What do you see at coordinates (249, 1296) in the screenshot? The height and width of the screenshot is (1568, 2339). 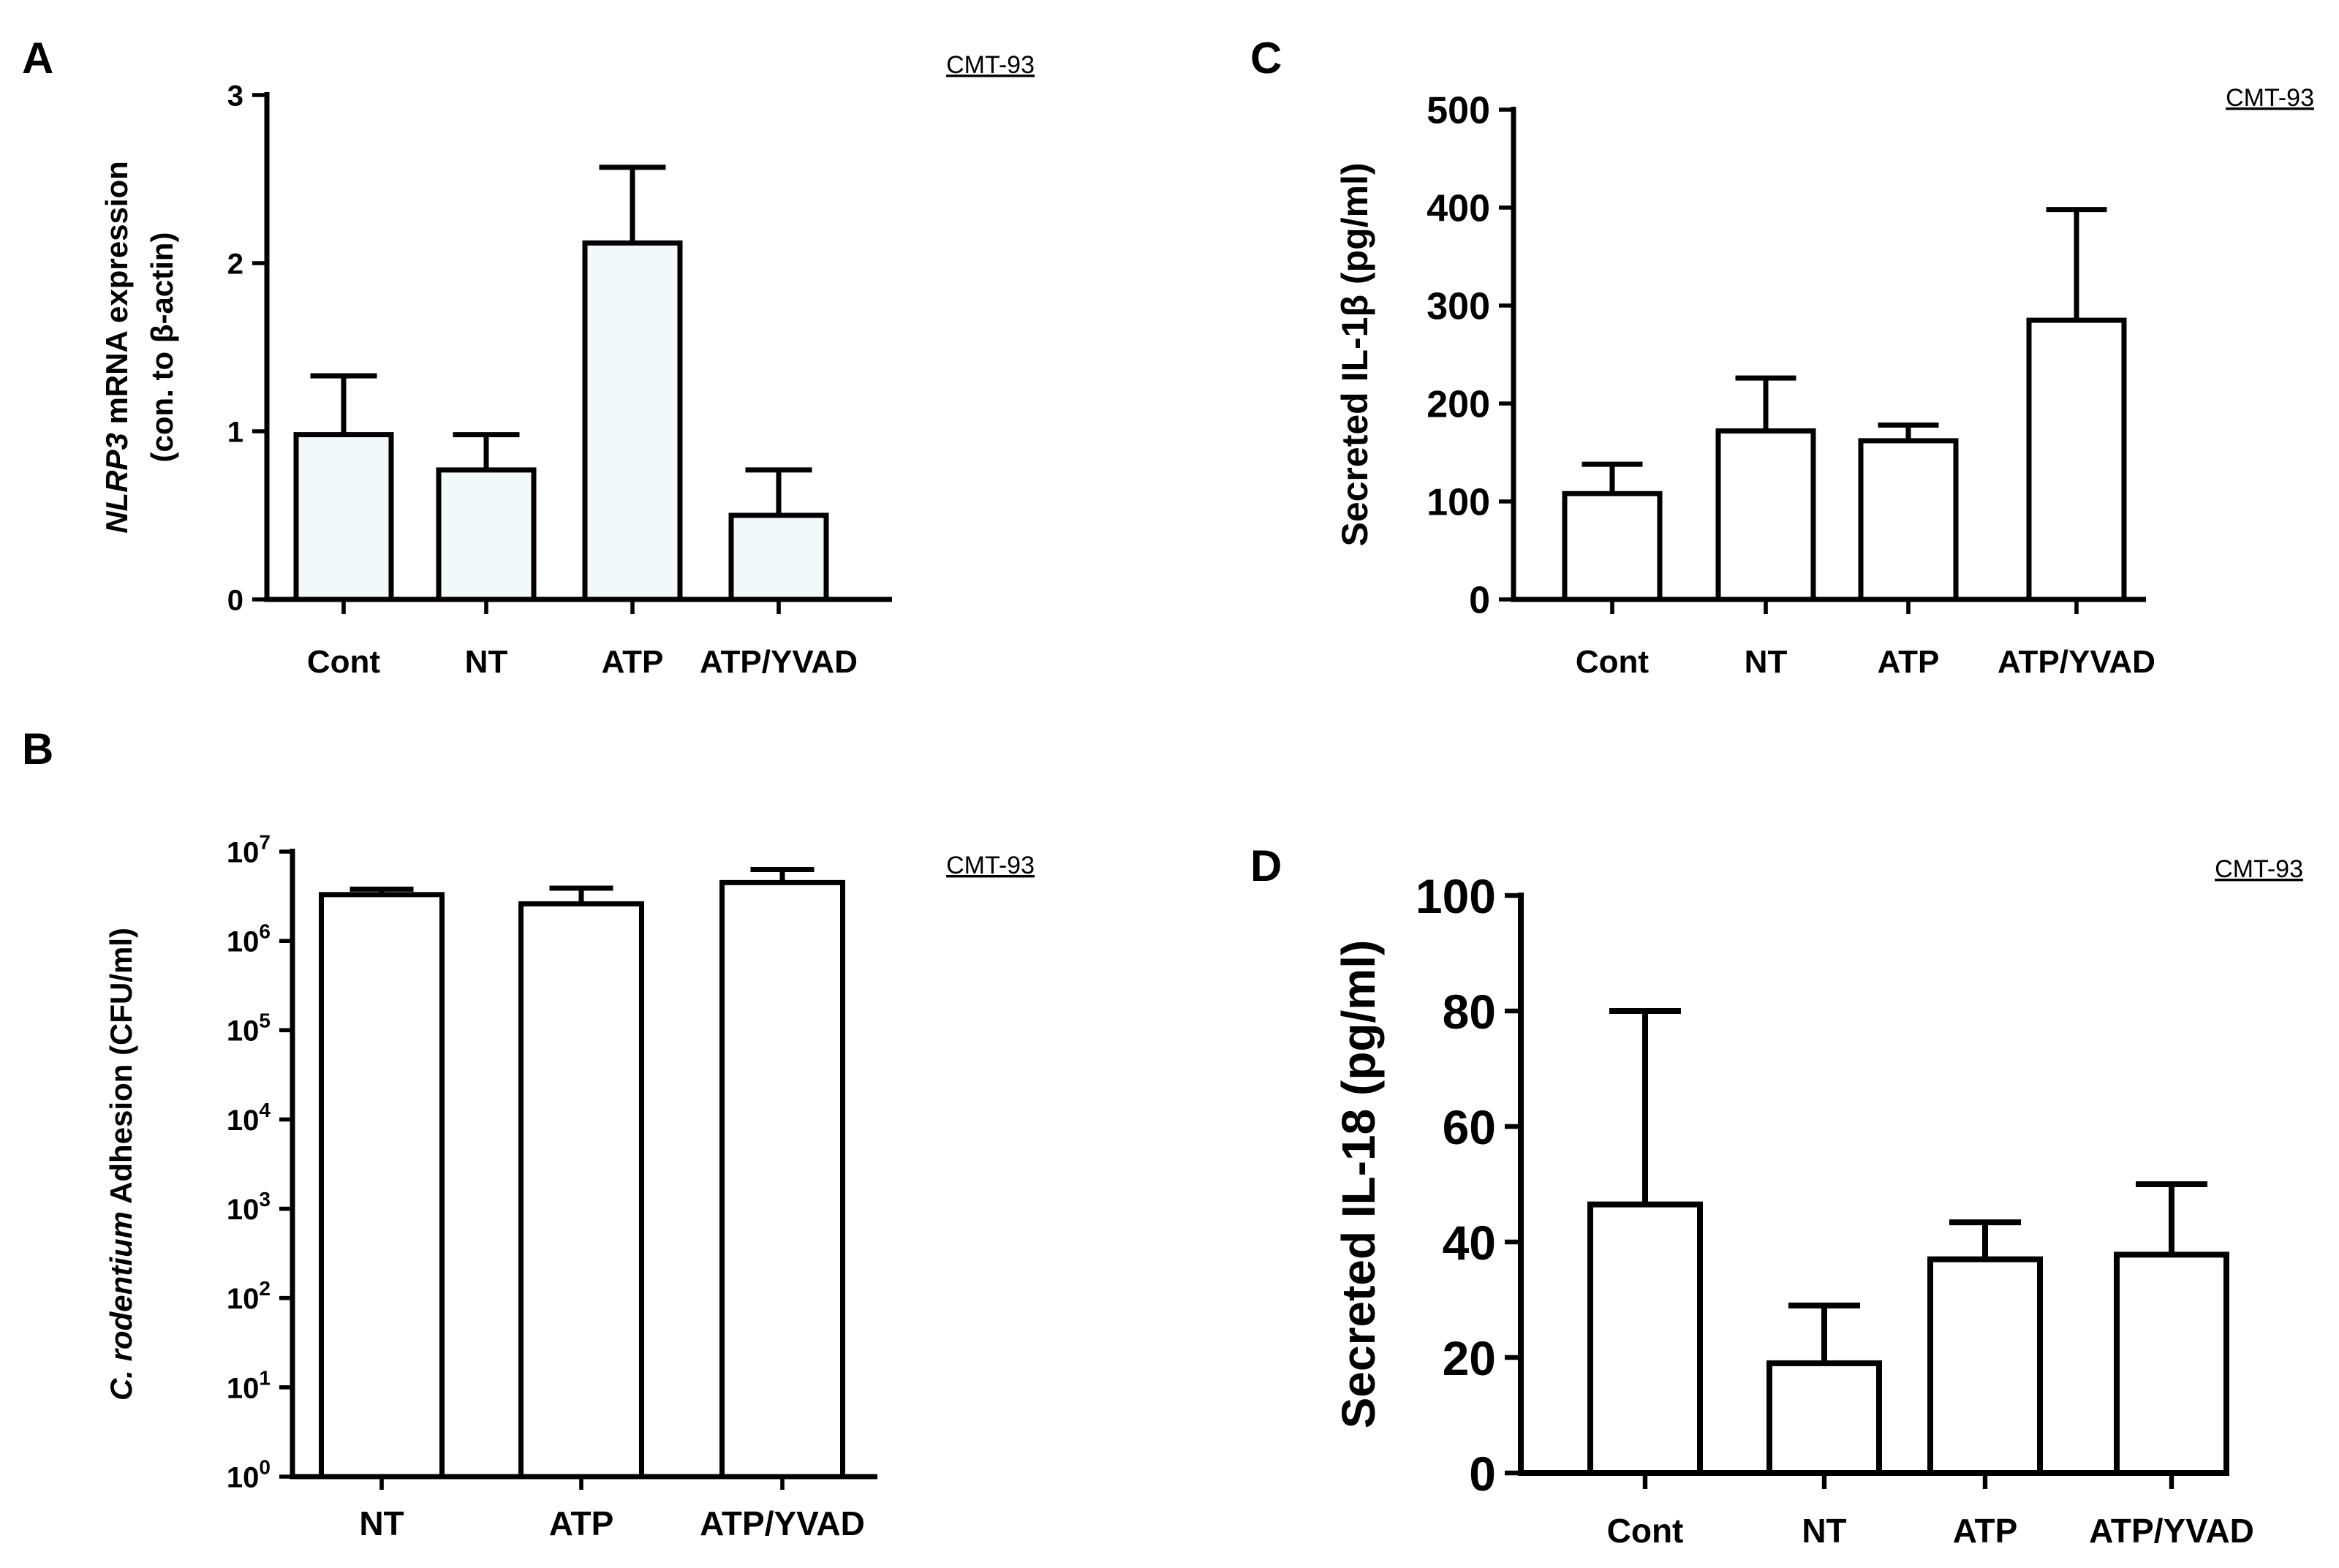 I see `y-tick-label: 10²` at bounding box center [249, 1296].